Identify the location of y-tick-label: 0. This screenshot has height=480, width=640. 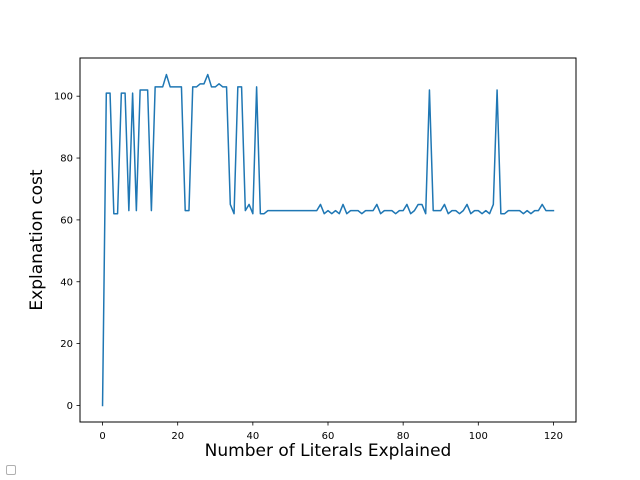
(70, 406).